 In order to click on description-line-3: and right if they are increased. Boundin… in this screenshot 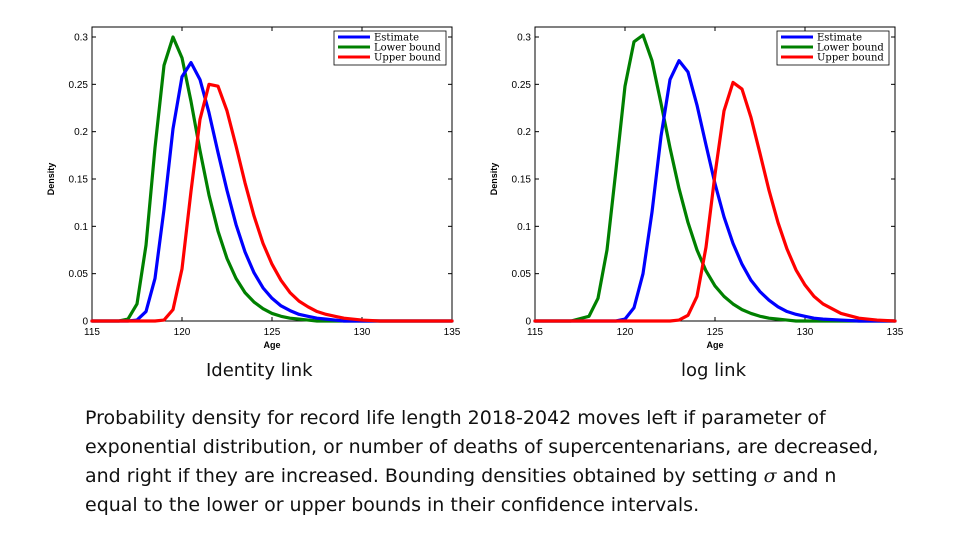, I will do `click(500, 476)`.